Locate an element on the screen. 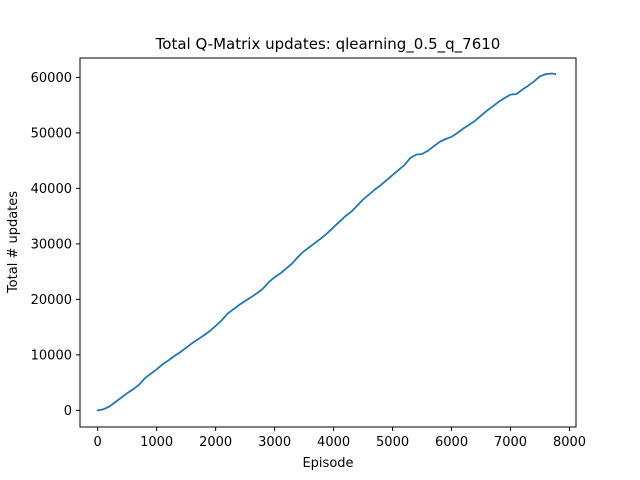 Image resolution: width=640 pixels, height=480 pixels. y-axis: 0 10000 20000 30000 40000 50000 60000 is located at coordinates (55, 245).